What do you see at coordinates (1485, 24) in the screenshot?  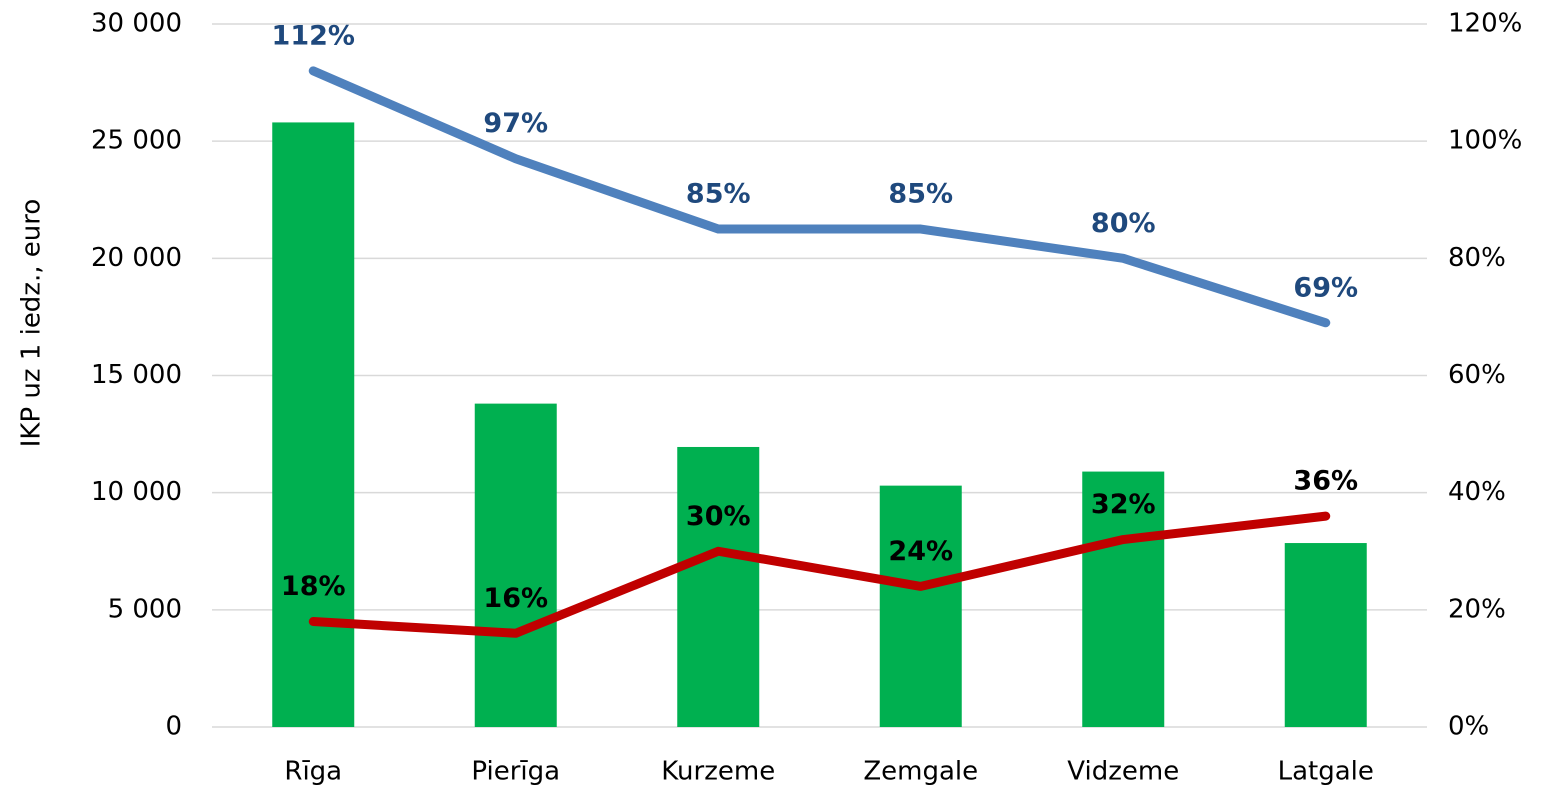 I see `y2-tick-label: 120%` at bounding box center [1485, 24].